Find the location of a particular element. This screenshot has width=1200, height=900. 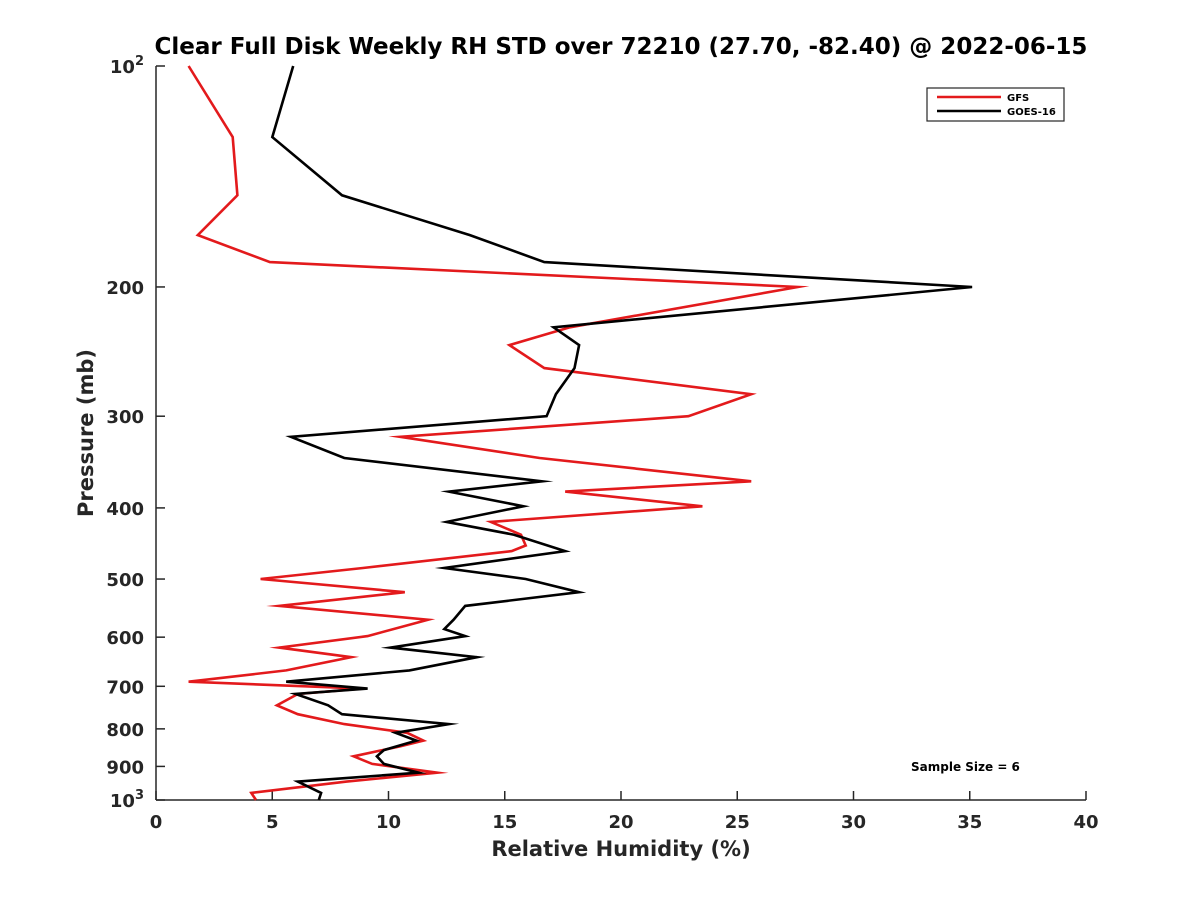

legend: GFS GOES-16 is located at coordinates (995, 104).